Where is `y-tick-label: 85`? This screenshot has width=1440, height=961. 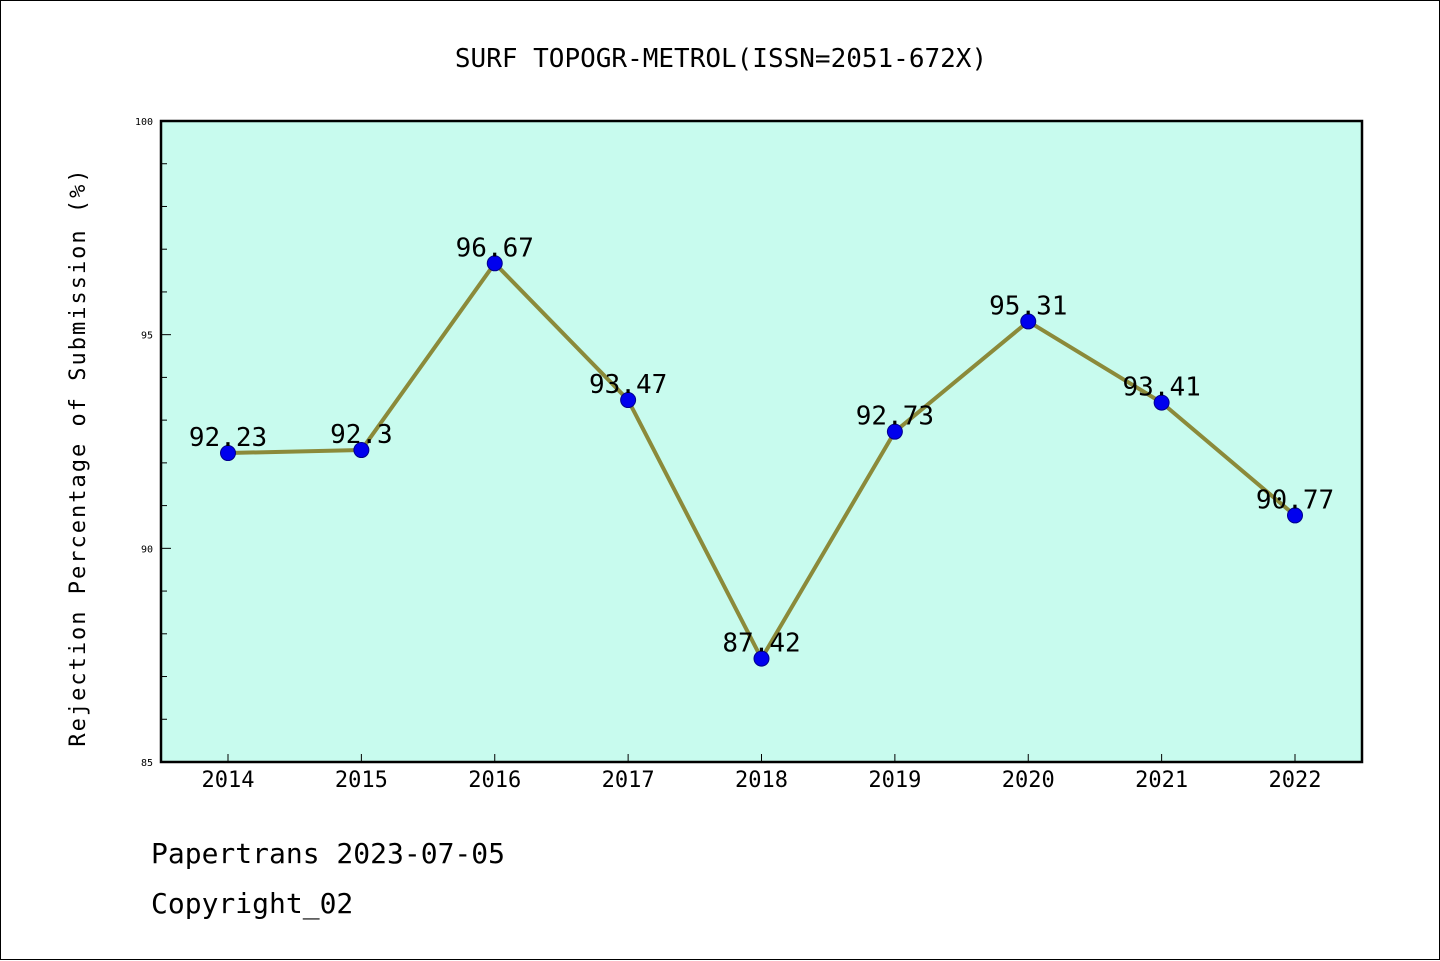
y-tick-label: 85 is located at coordinates (147, 763).